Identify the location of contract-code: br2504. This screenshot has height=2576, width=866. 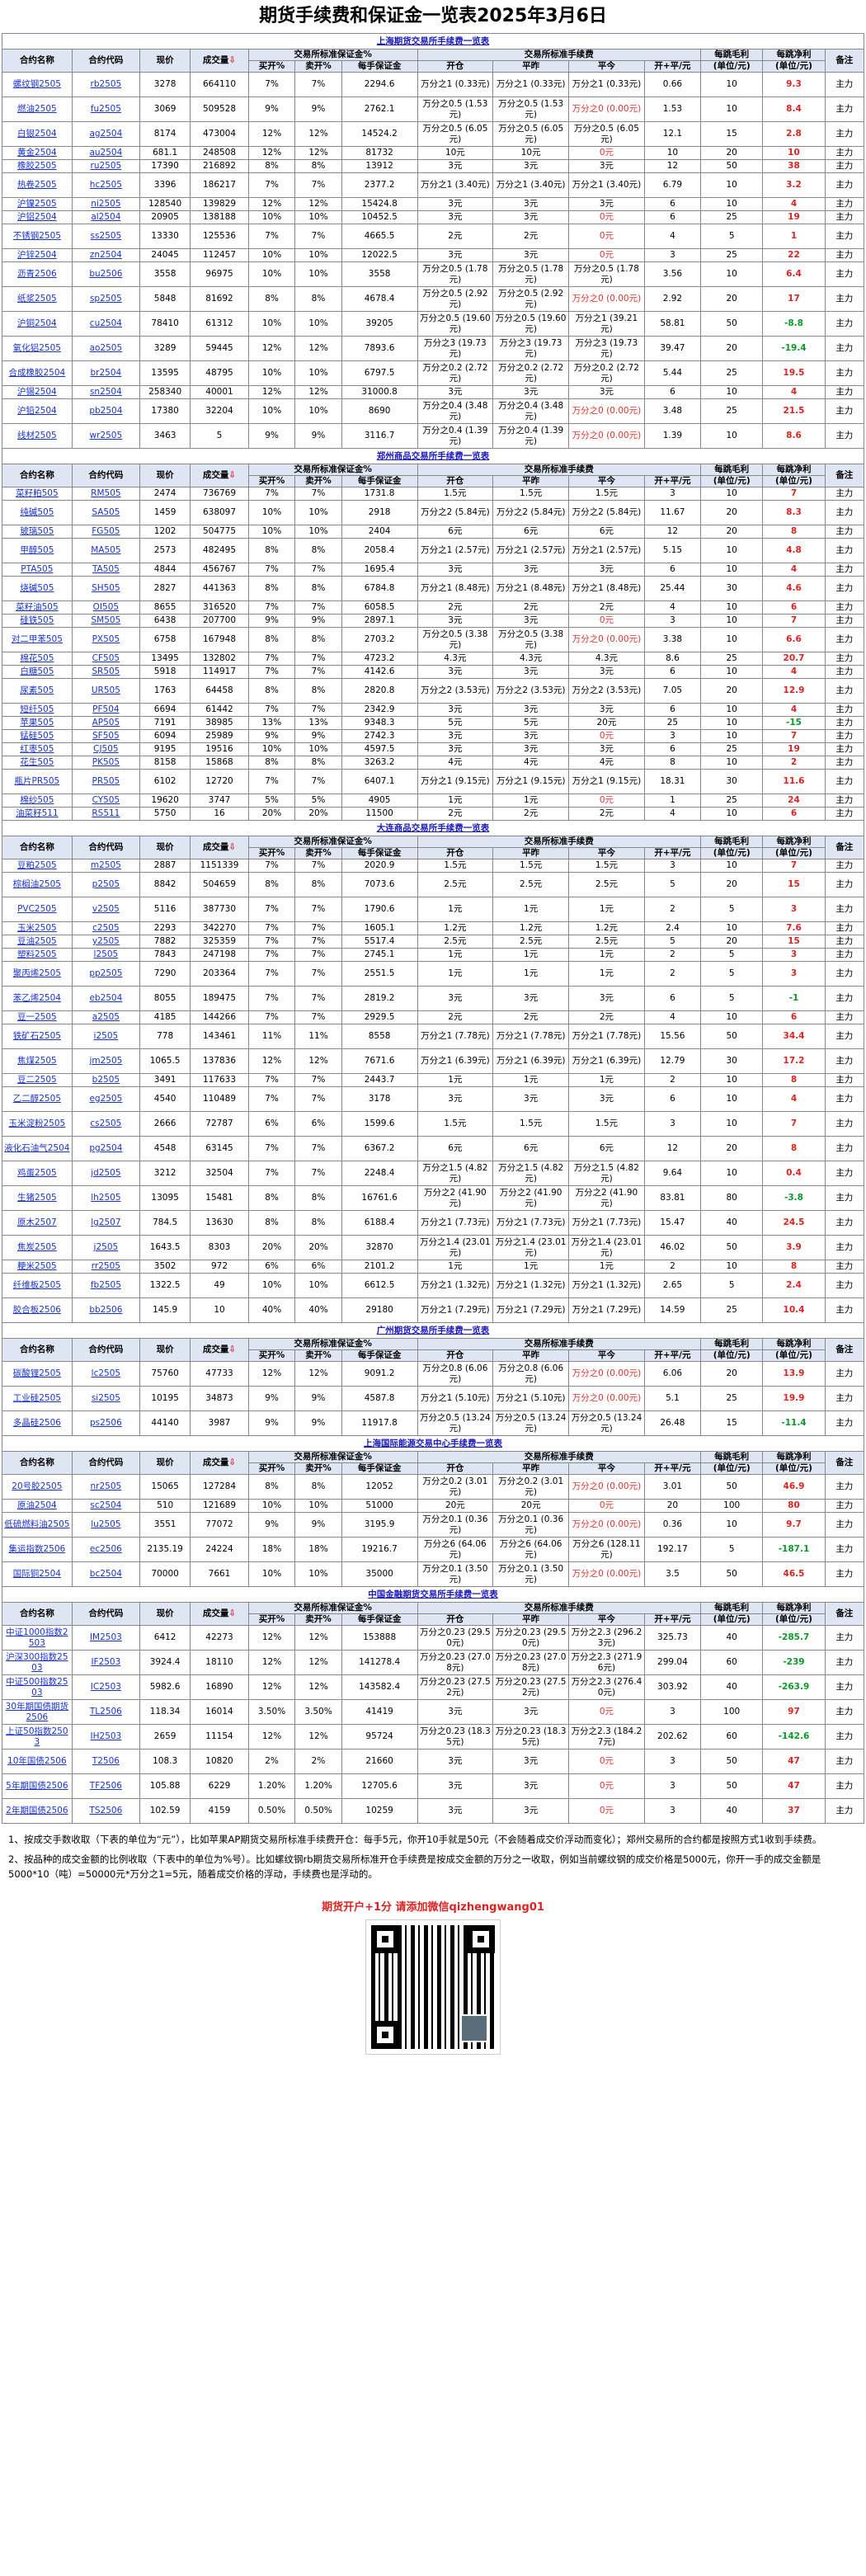
(106, 373).